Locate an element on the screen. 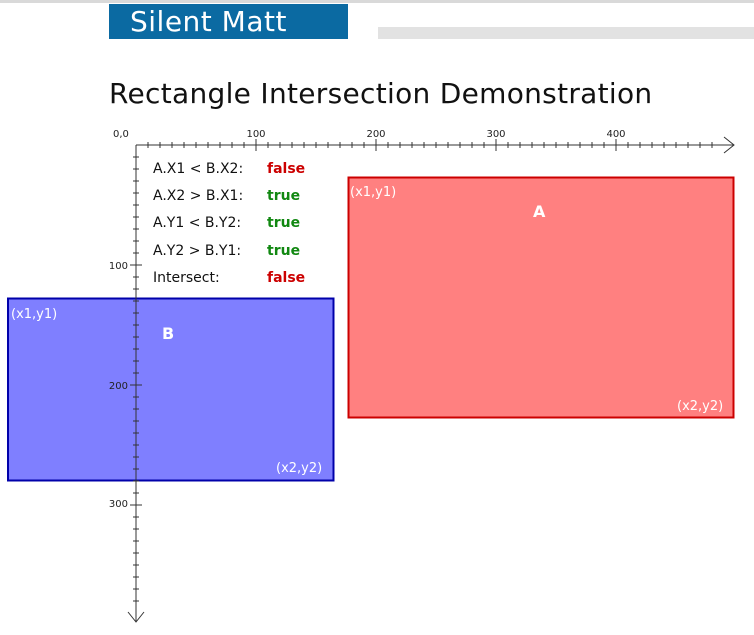 Image resolution: width=754 pixels, height=635 pixels. rect-a-name: A is located at coordinates (539, 211).